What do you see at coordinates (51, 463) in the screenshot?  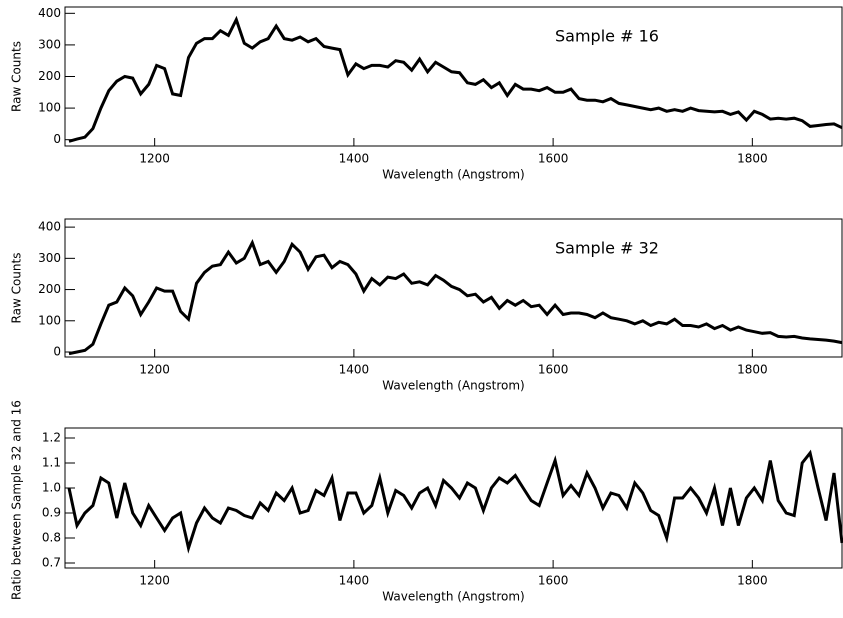 I see `y-tick-label: 1.1` at bounding box center [51, 463].